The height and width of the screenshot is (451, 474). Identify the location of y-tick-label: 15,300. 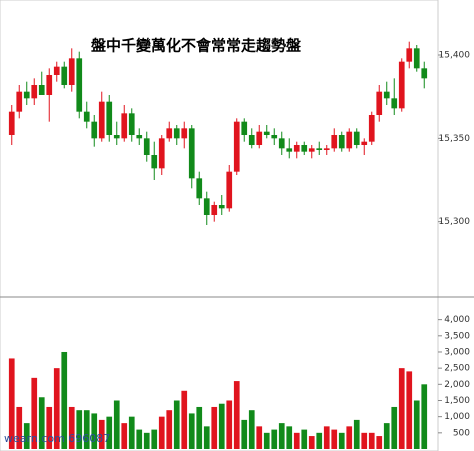
(455, 222).